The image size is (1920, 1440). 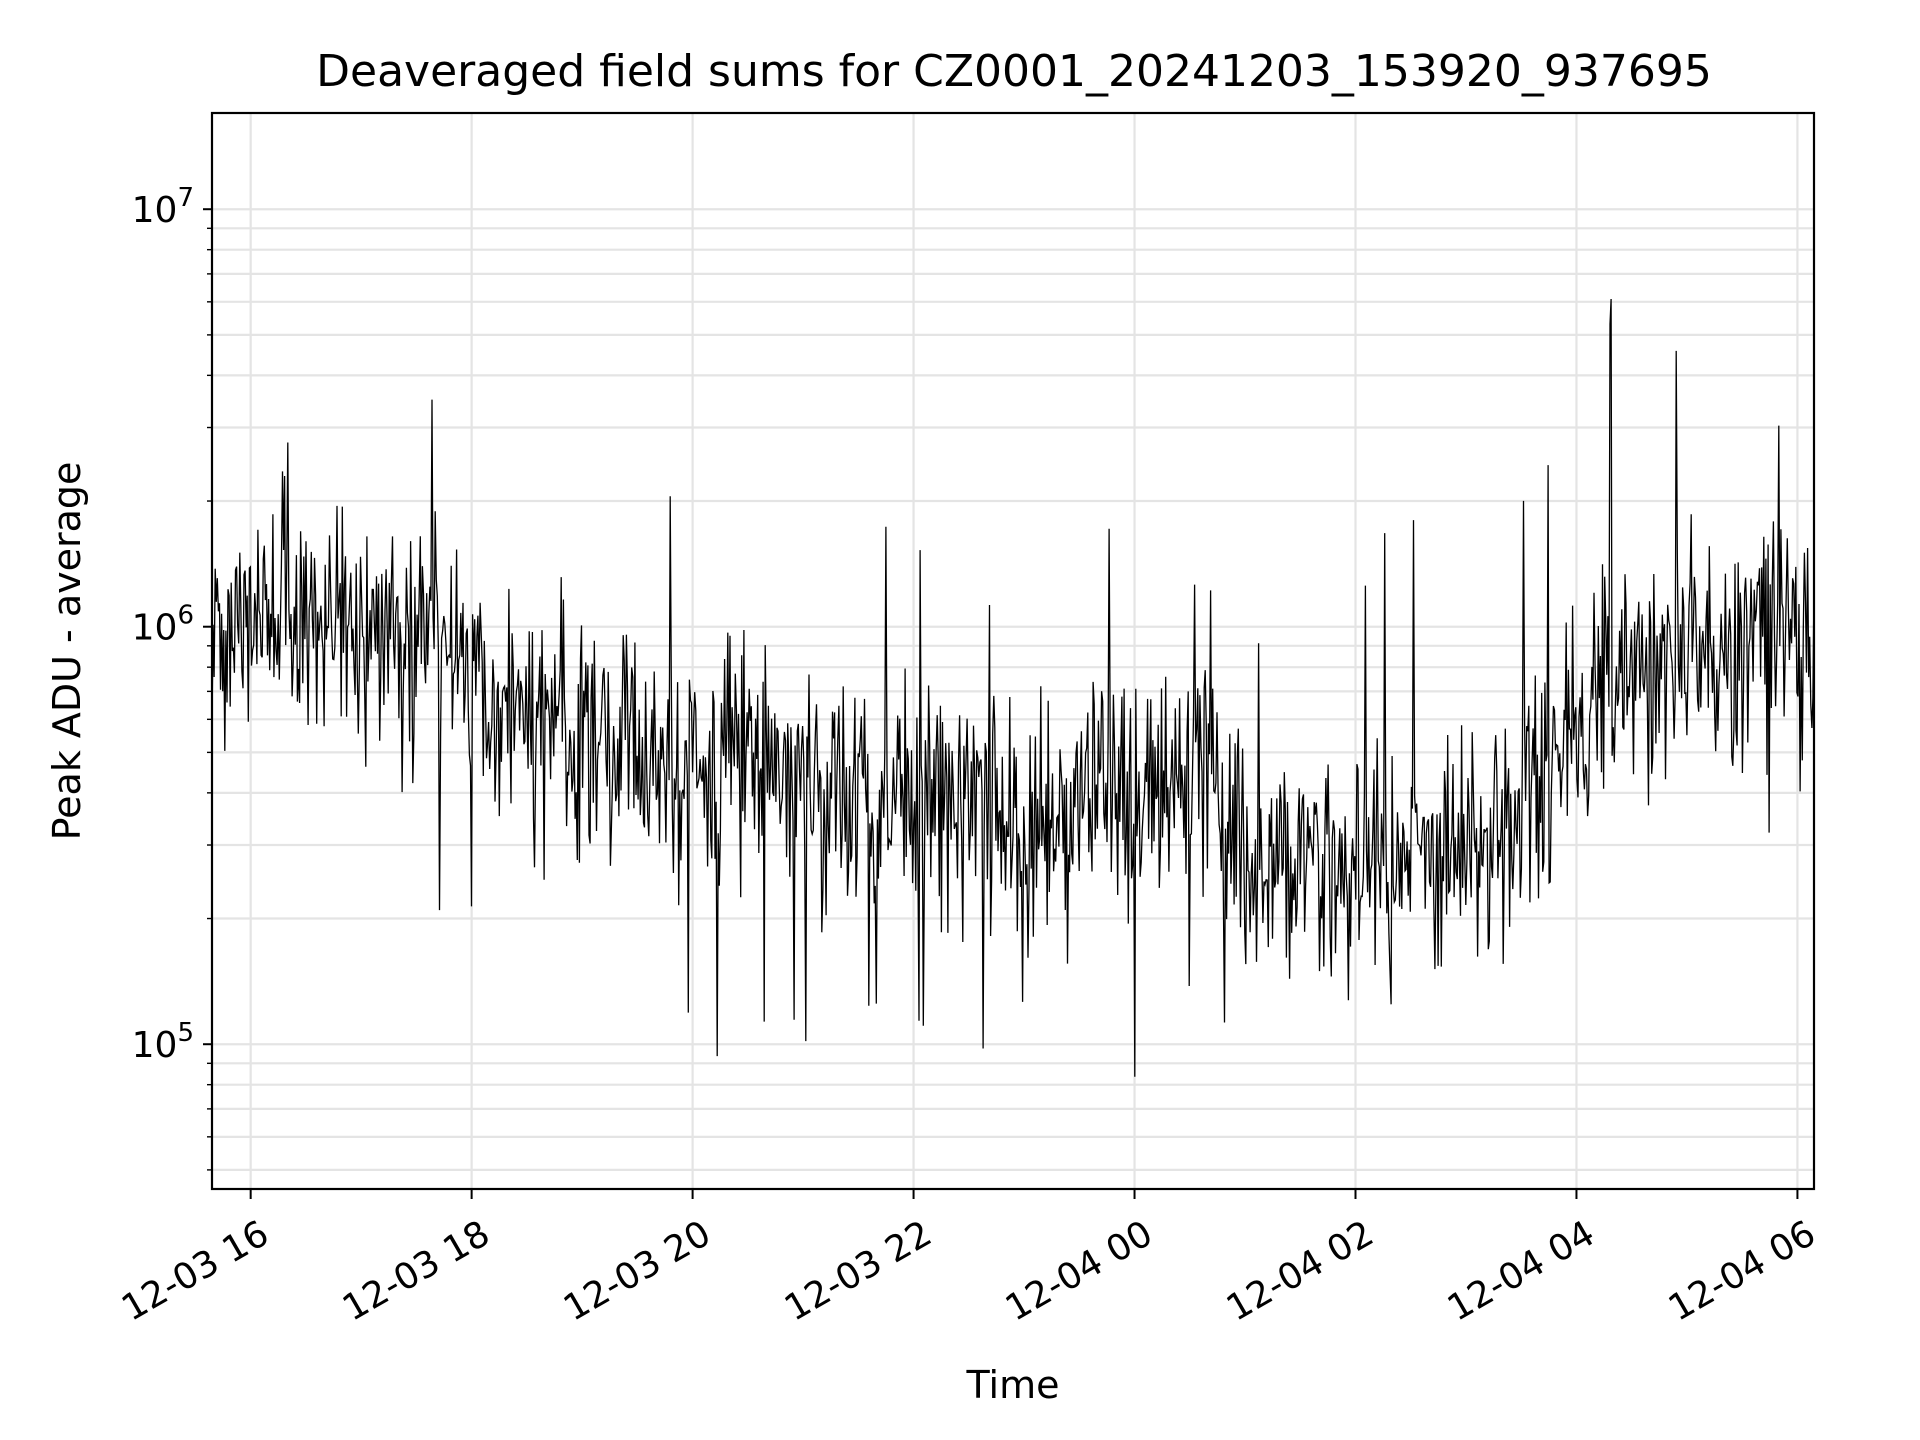 I want to click on x-tick-label: 12-04 04, so click(x=1521, y=1271).